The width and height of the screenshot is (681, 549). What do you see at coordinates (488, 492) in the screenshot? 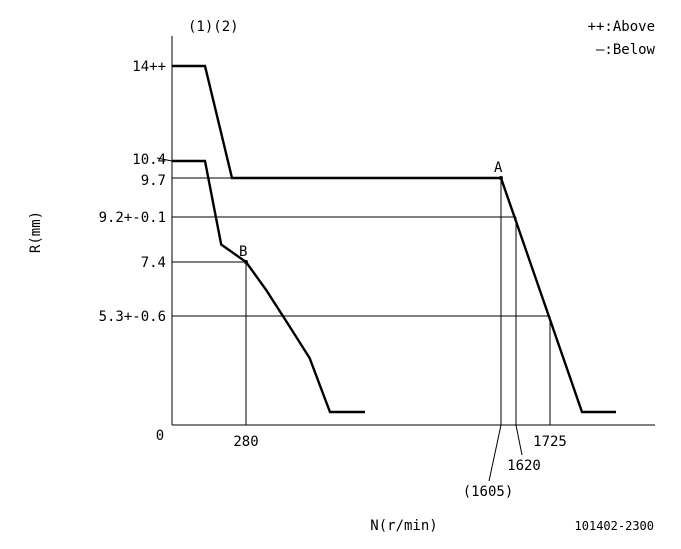
I see `x-tick-label-3: (1605)` at bounding box center [488, 492].